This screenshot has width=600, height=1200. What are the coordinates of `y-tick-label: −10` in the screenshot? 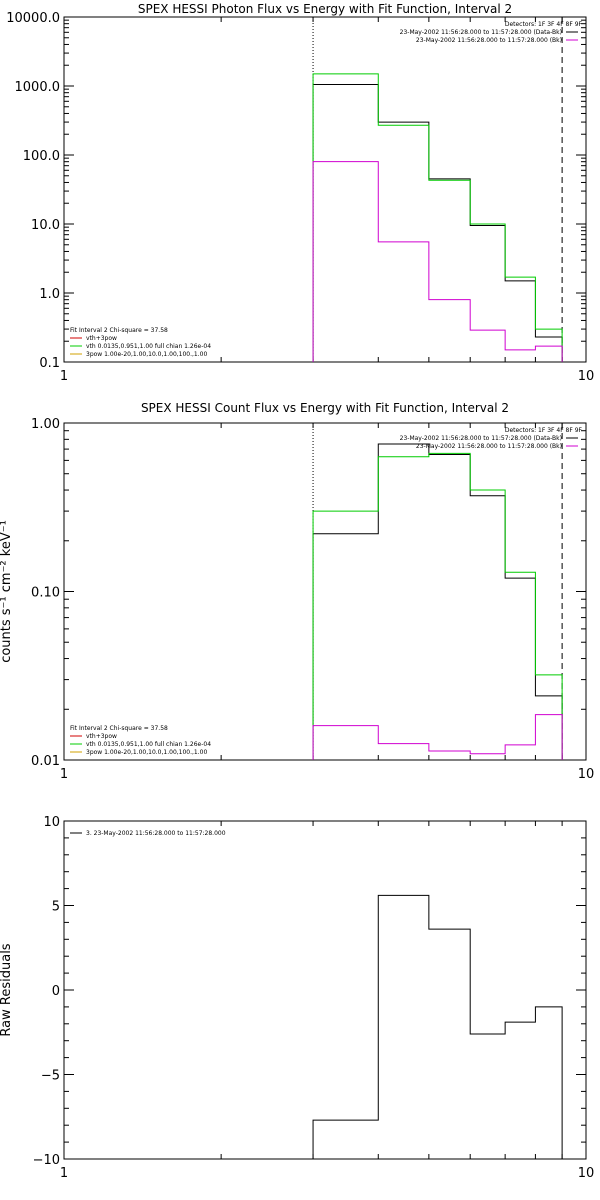 It's located at (46, 1160).